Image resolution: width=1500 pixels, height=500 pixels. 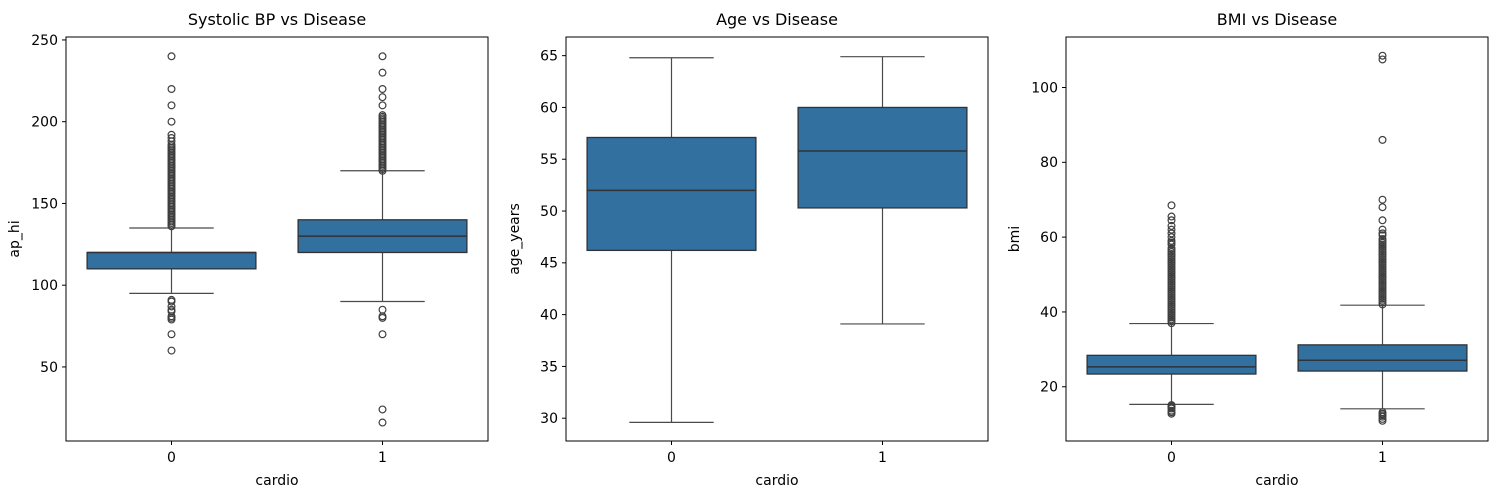 I want to click on chart-title: BMI vs Disease, so click(x=1277, y=19).